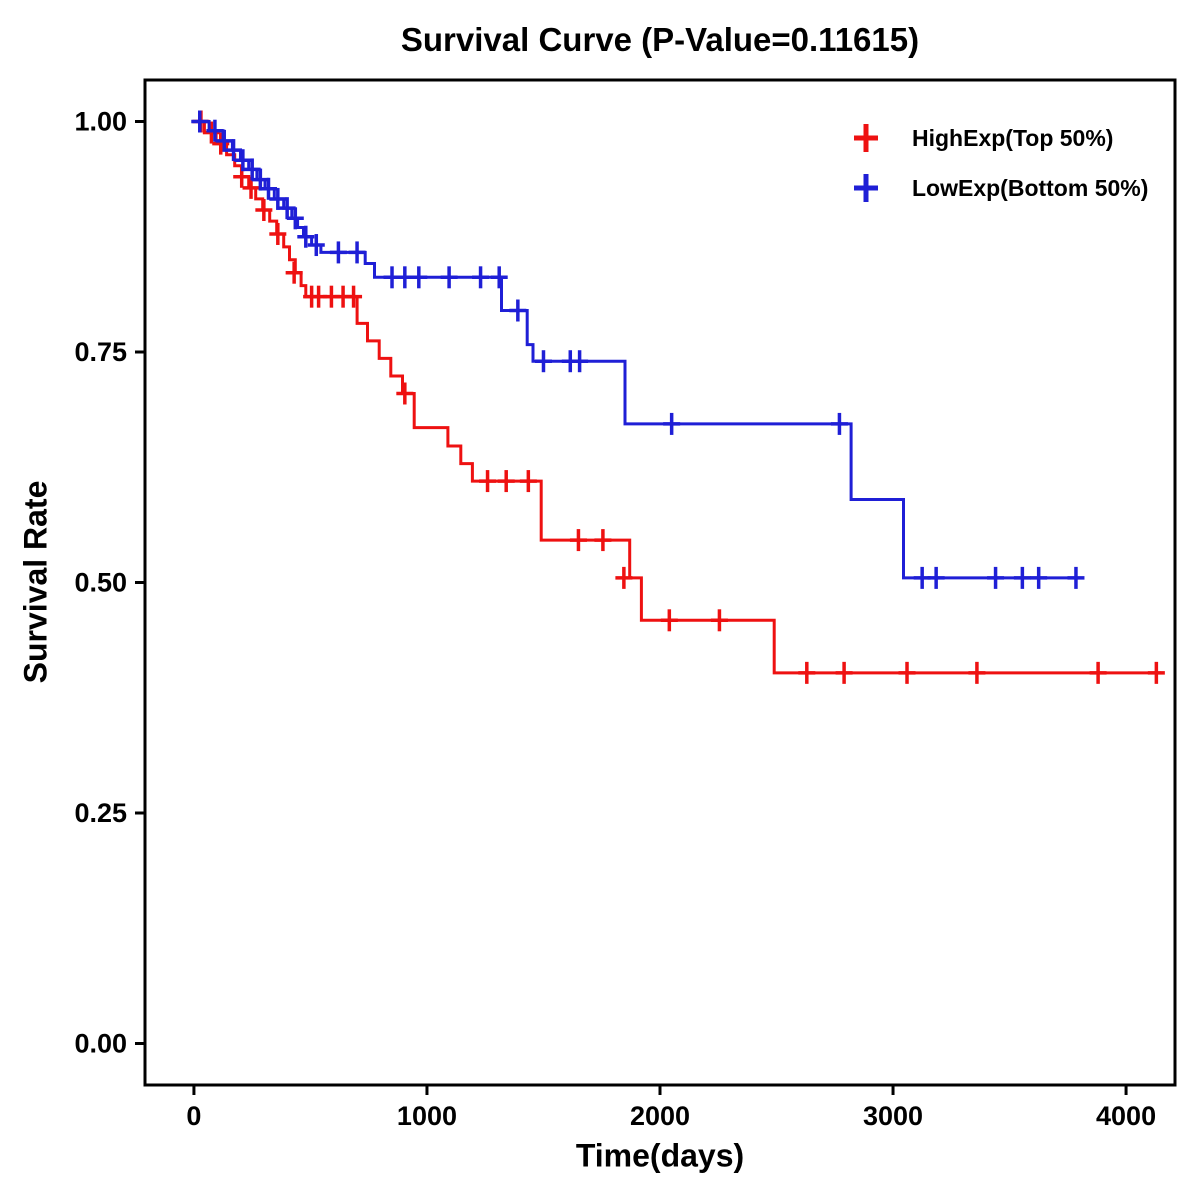 The width and height of the screenshot is (1200, 1200). I want to click on x-axis-label: Time(days), so click(660, 1155).